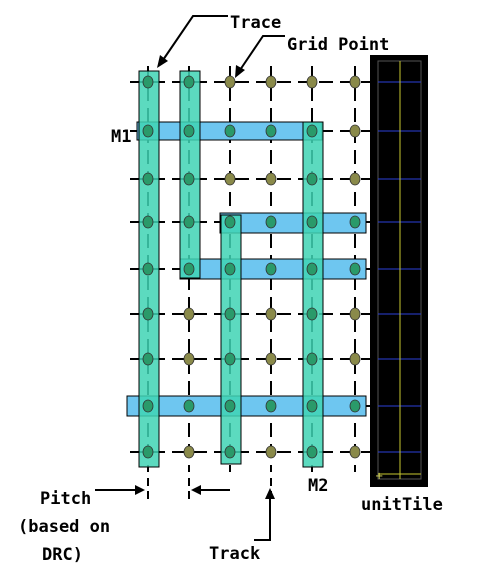  What do you see at coordinates (64, 527) in the screenshot?
I see `pitch-label-line2: (based on` at bounding box center [64, 527].